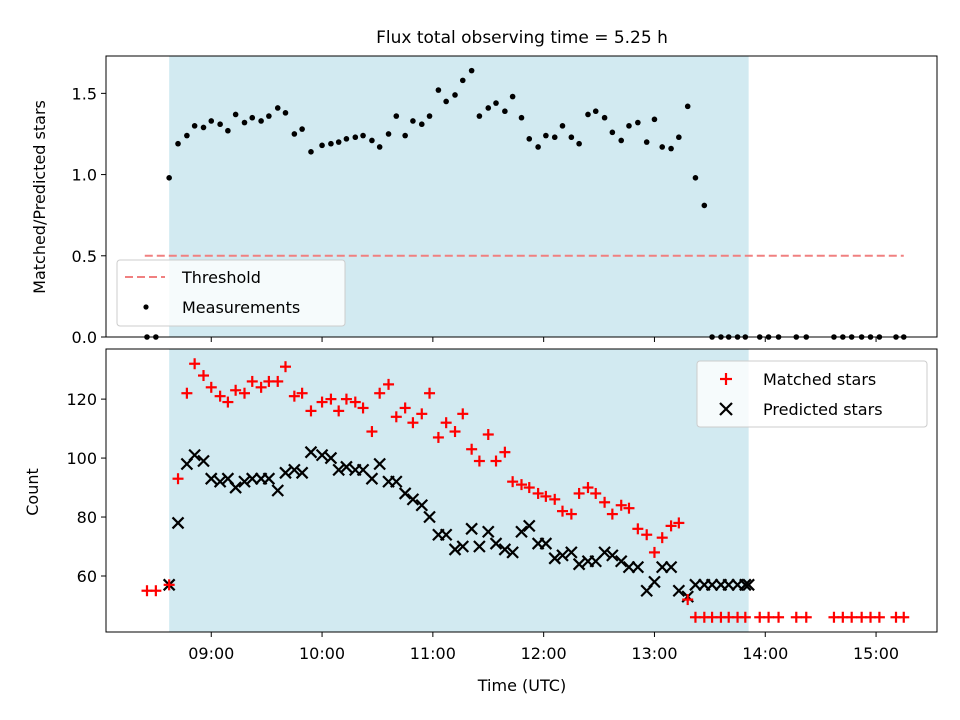 The width and height of the screenshot is (960, 720). I want to click on bottom-y-axis-label: Count, so click(32, 492).